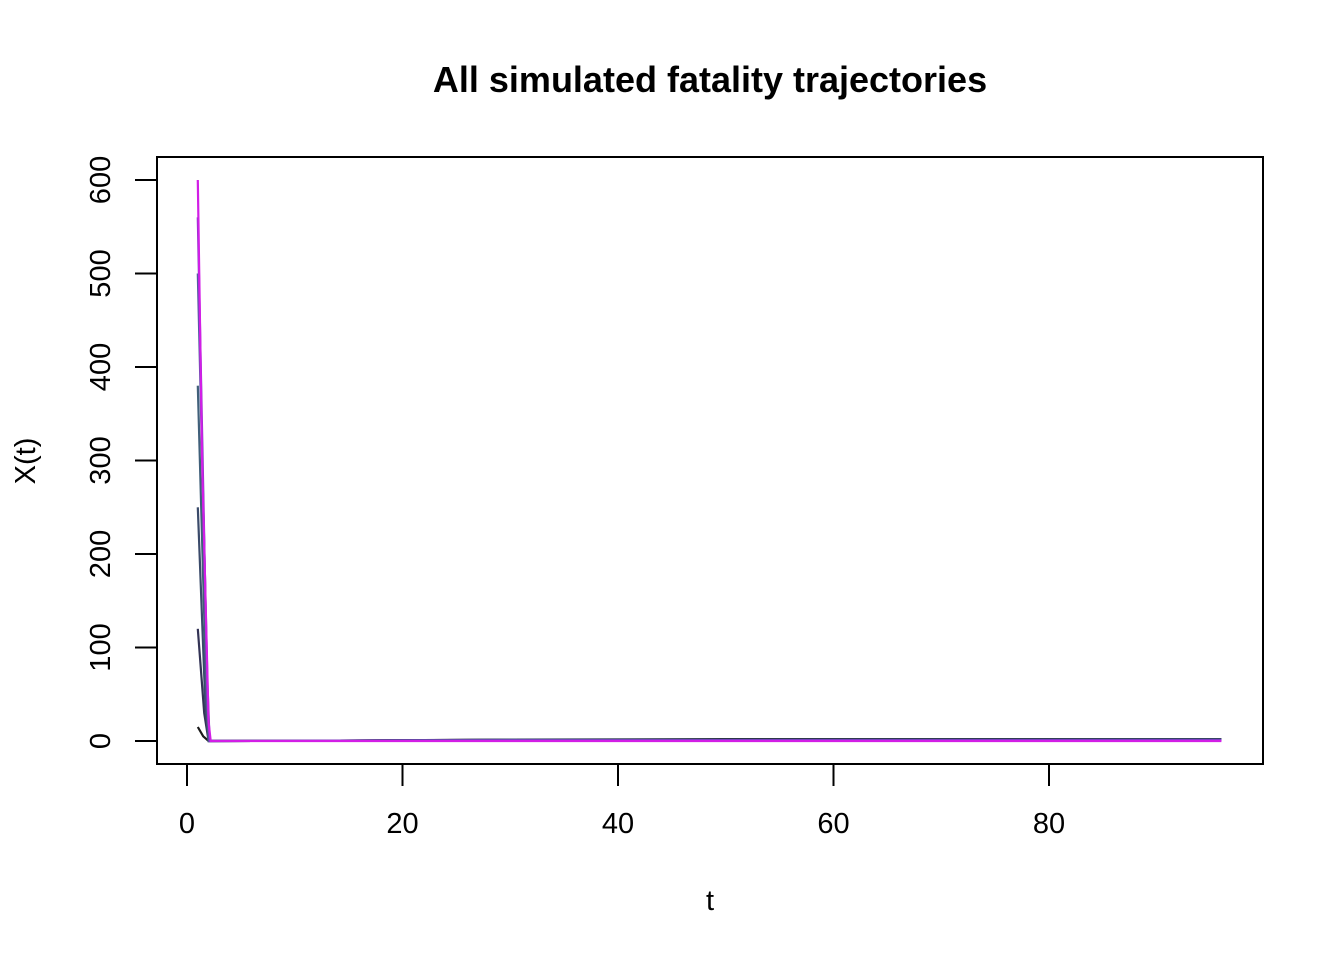 This screenshot has height=960, width=1344. I want to click on x-tick-label-3: 60, so click(833, 824).